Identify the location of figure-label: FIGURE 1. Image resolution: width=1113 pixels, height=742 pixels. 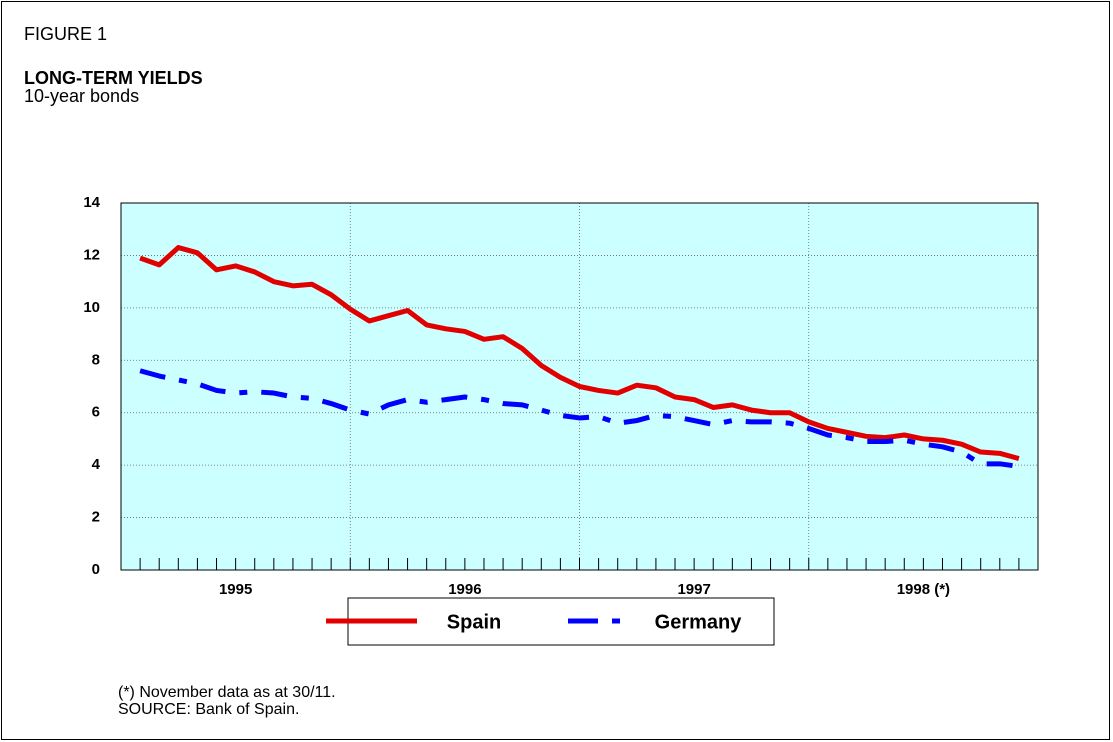
(65, 34).